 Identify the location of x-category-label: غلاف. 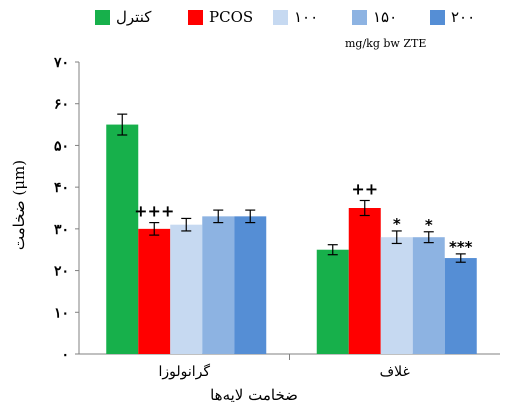
(395, 372).